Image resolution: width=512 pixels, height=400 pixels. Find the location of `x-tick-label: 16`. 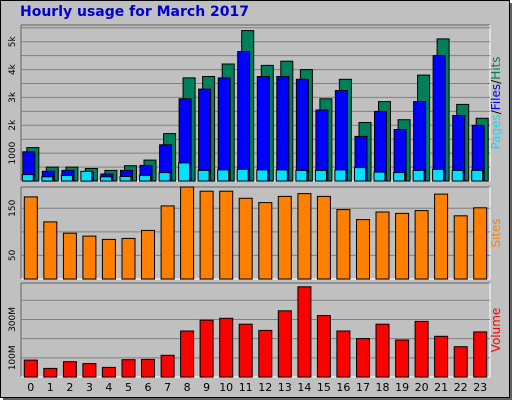

x-tick-label: 16 is located at coordinates (343, 387).